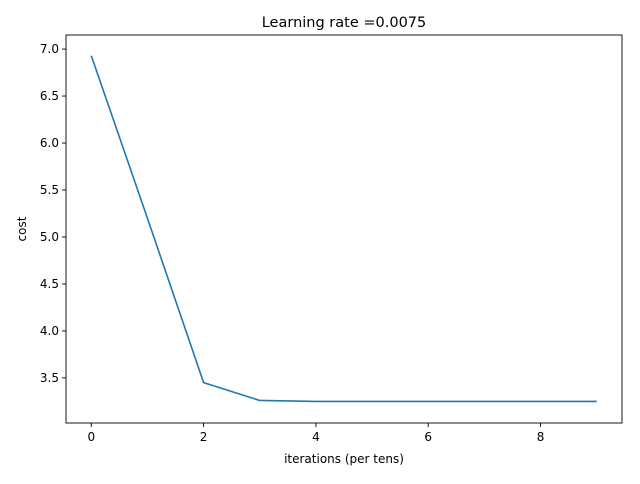  Describe the element at coordinates (49, 49) in the screenshot. I see `y-tick-label: 7.0` at that location.